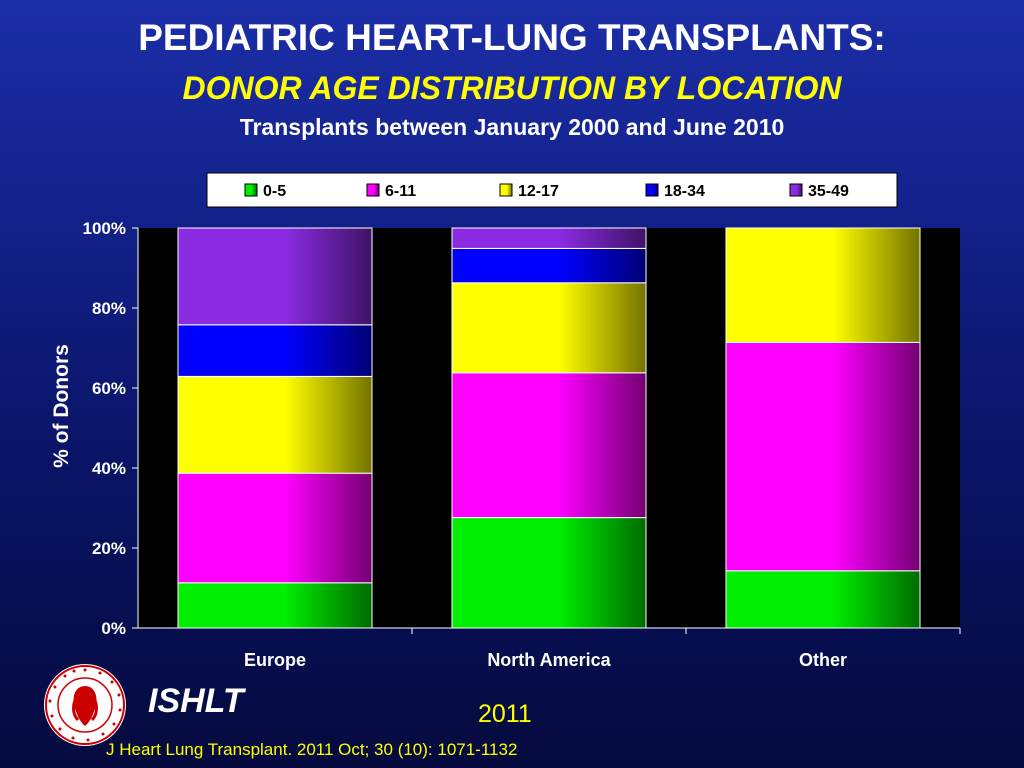 Image resolution: width=1024 pixels, height=768 pixels. What do you see at coordinates (275, 660) in the screenshot?
I see `x-tick-label: Europe` at bounding box center [275, 660].